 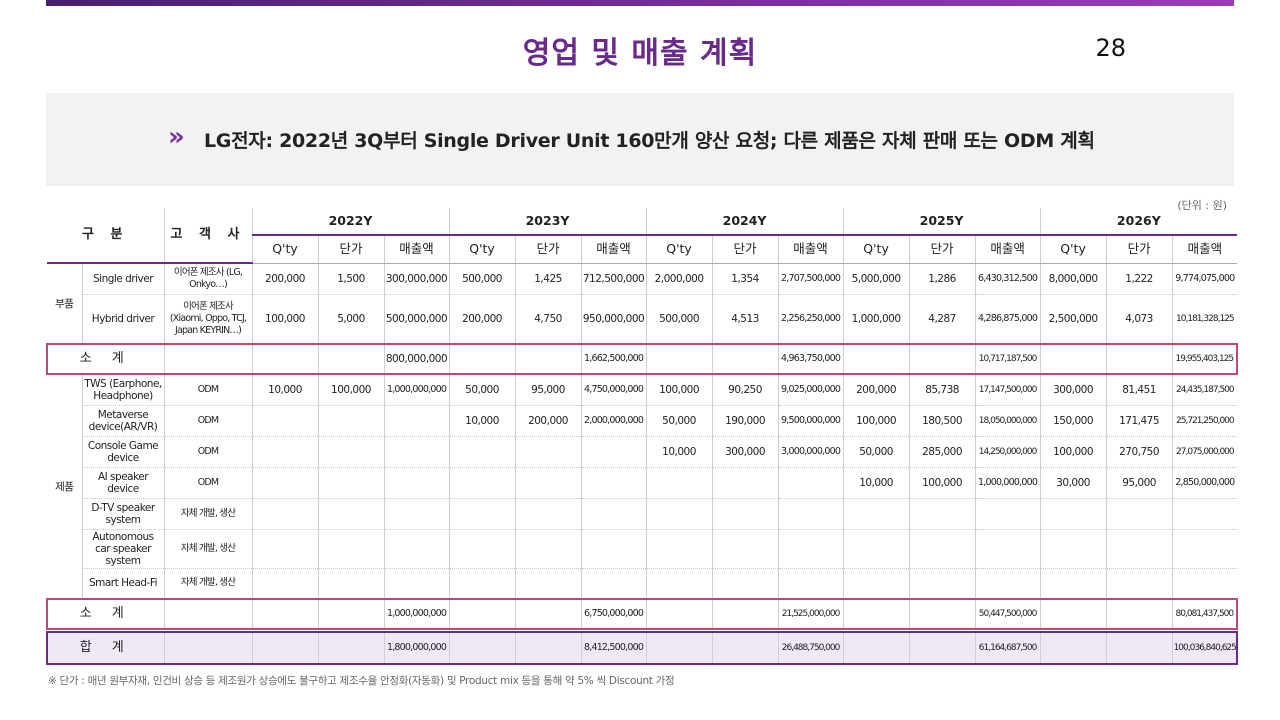 What do you see at coordinates (1139, 390) in the screenshot?
I see `value-cell: 81,451` at bounding box center [1139, 390].